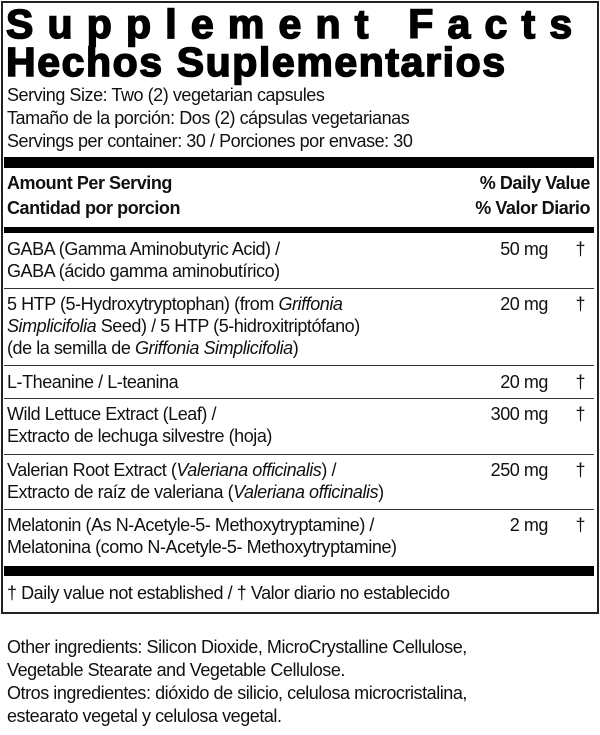  What do you see at coordinates (93, 382) in the screenshot?
I see `ingredient-name: L-Theanine / L-teanina` at bounding box center [93, 382].